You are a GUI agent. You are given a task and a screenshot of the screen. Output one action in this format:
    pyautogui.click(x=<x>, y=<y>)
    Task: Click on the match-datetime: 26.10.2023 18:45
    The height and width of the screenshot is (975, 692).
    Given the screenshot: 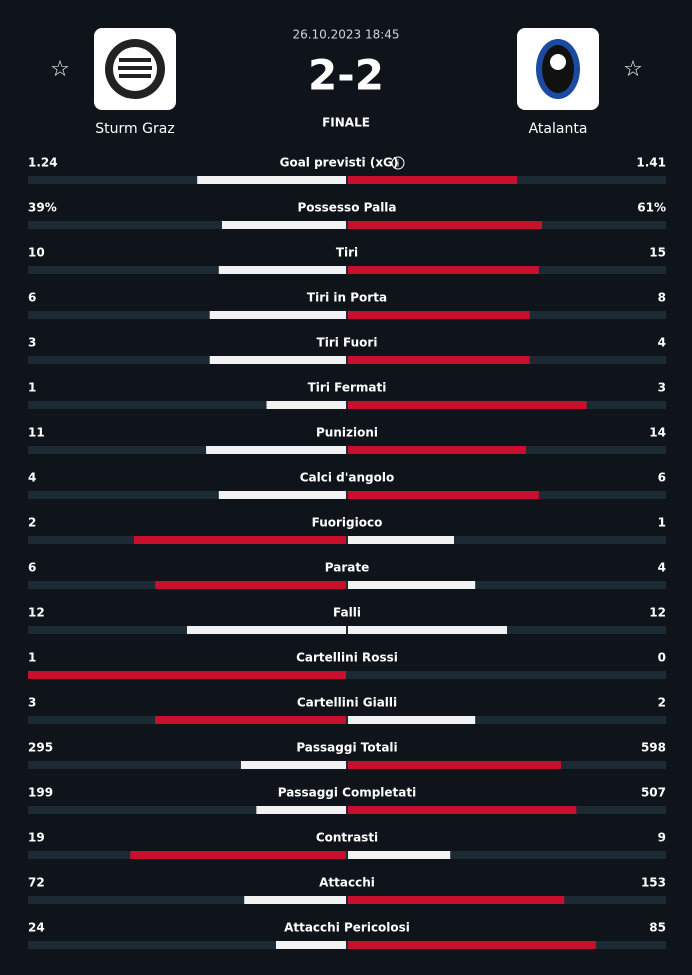 What is the action you would take?
    pyautogui.click(x=345, y=35)
    